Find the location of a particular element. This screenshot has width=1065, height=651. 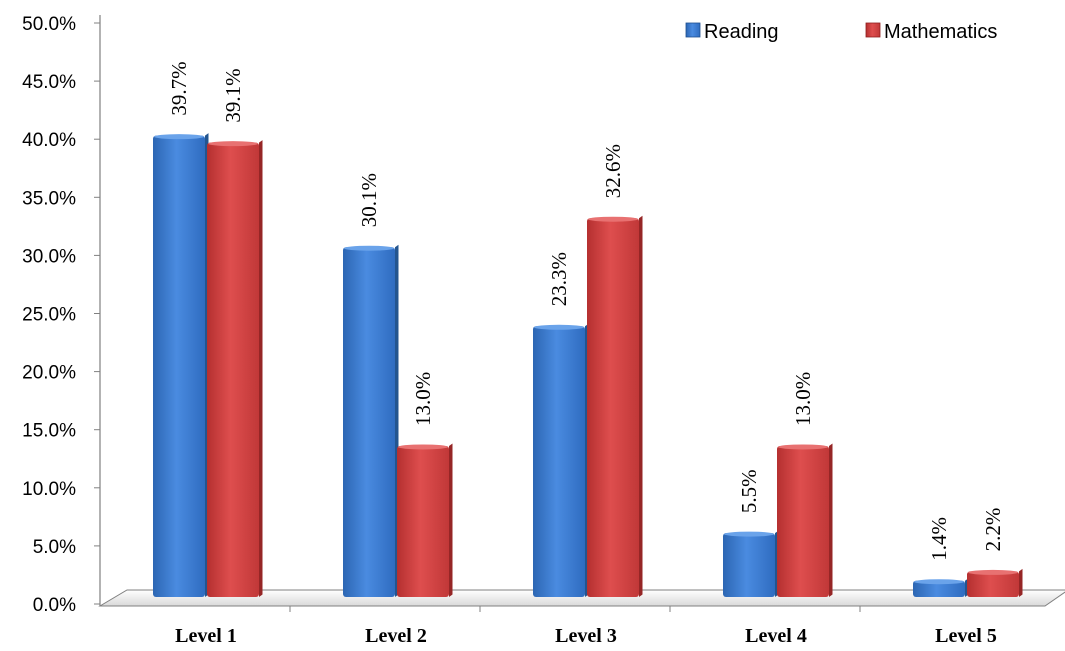

y-tick-label: 35.0% is located at coordinates (49, 198).